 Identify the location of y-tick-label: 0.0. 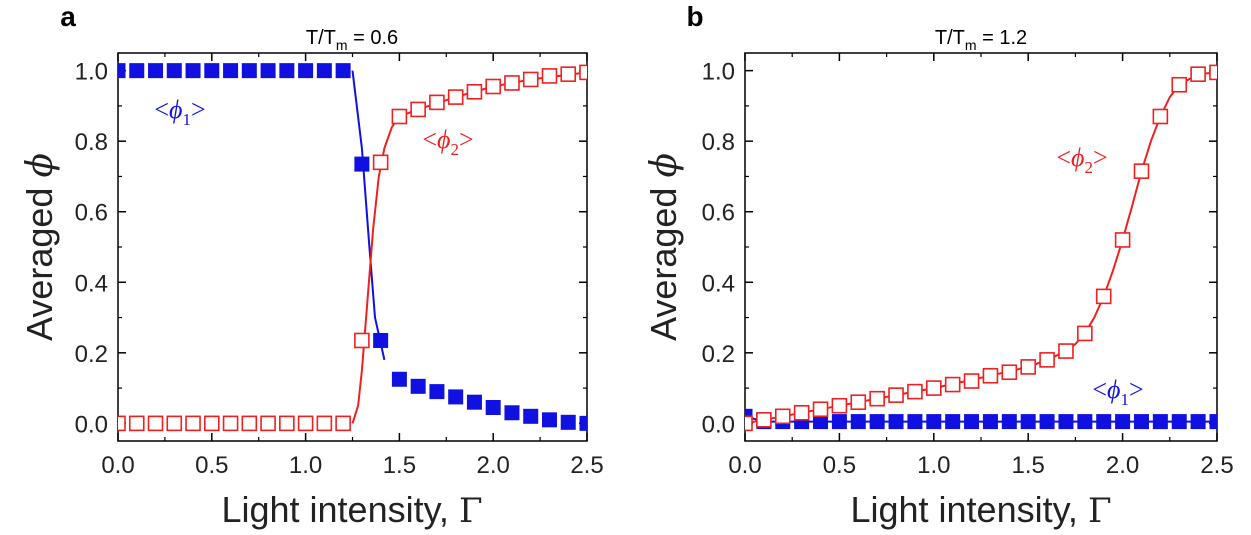
(718, 424).